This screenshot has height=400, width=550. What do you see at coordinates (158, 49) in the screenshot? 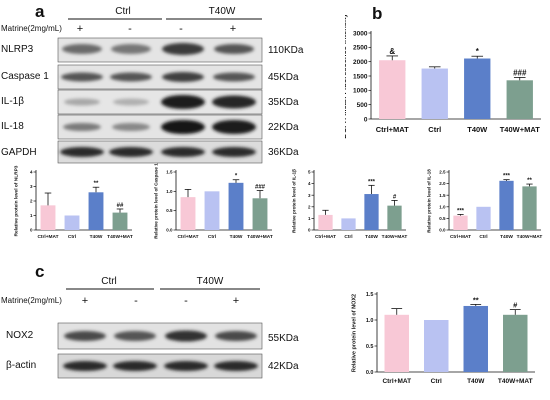
I see `blot-a-bands-nlrp3` at bounding box center [158, 49].